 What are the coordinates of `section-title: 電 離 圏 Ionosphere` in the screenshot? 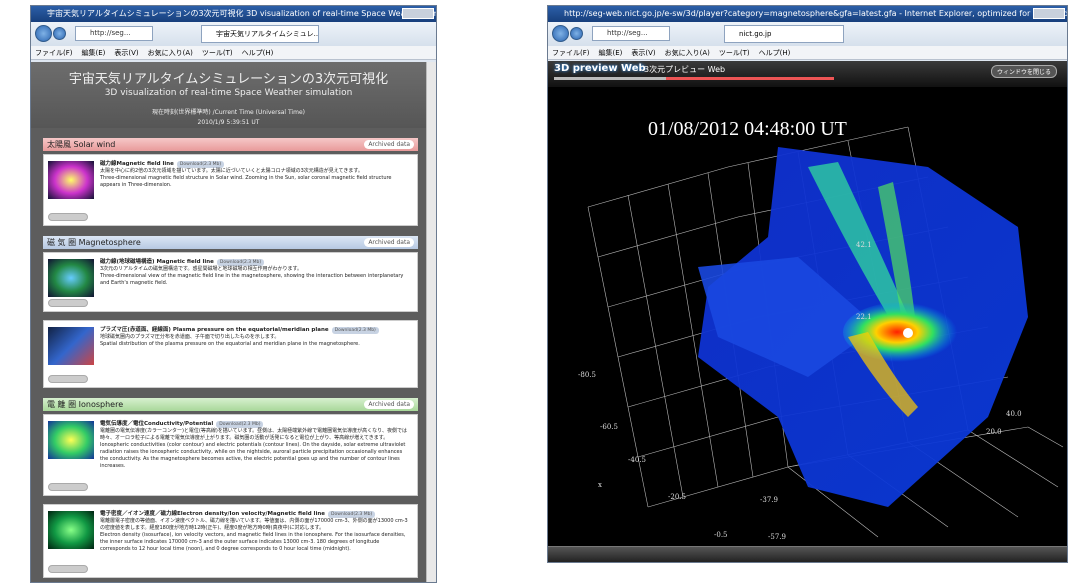 It's located at (85, 404).